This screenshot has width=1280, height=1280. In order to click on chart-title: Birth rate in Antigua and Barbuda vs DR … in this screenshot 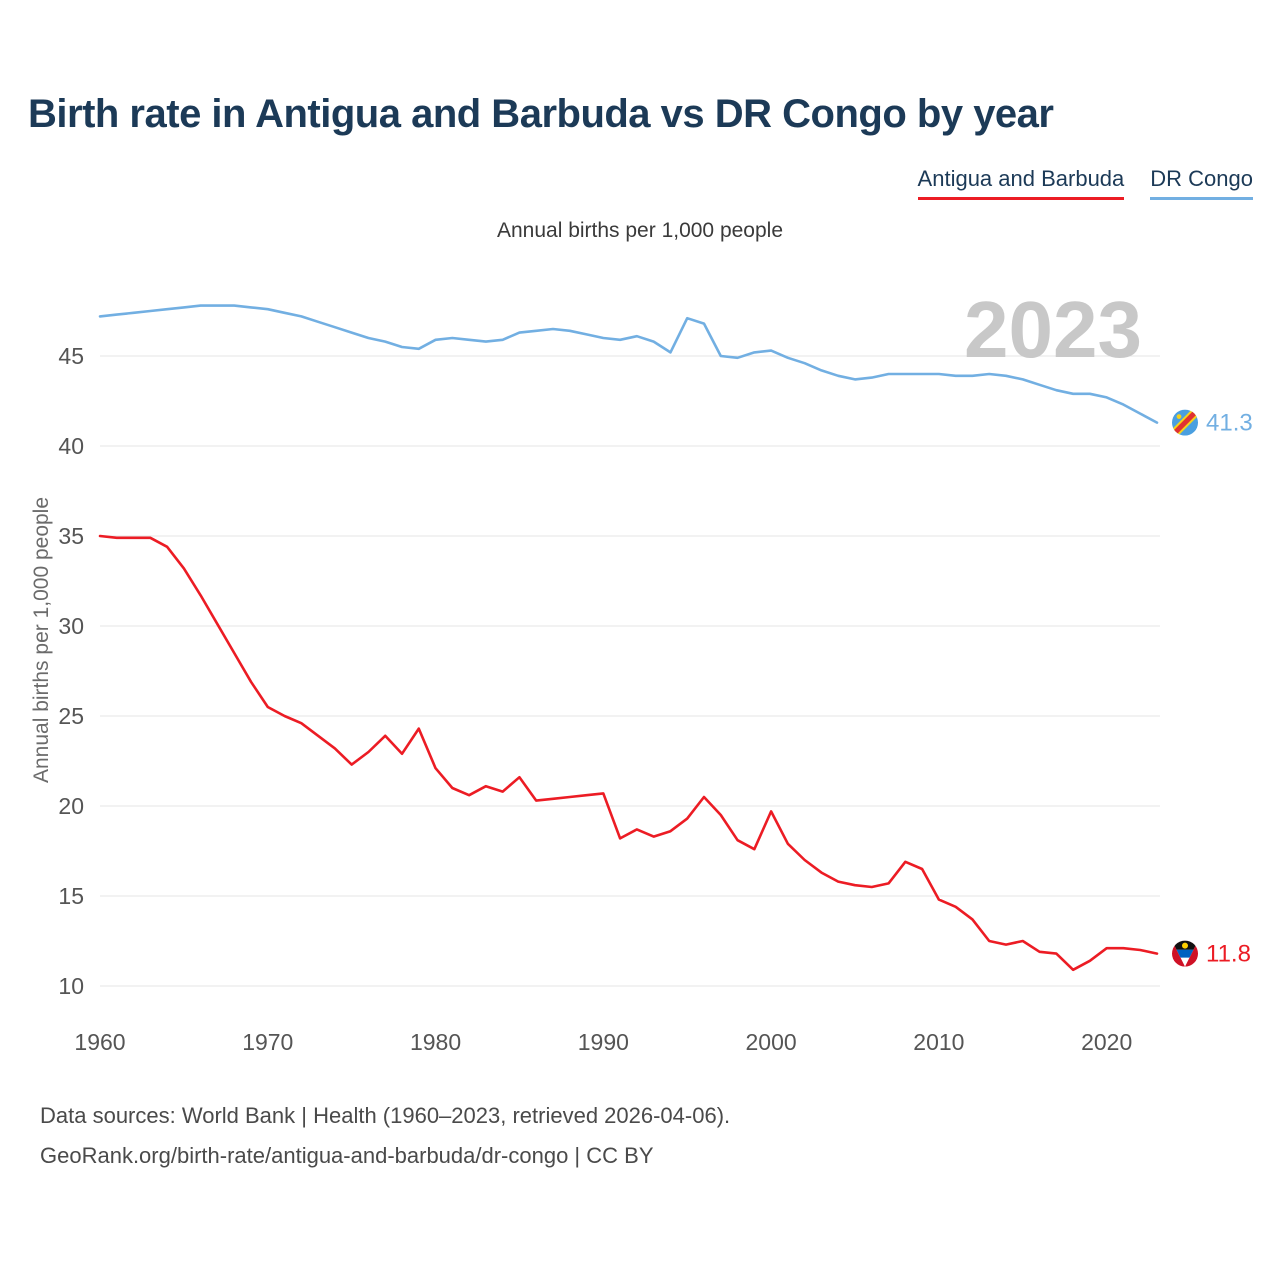, I will do `click(541, 114)`.